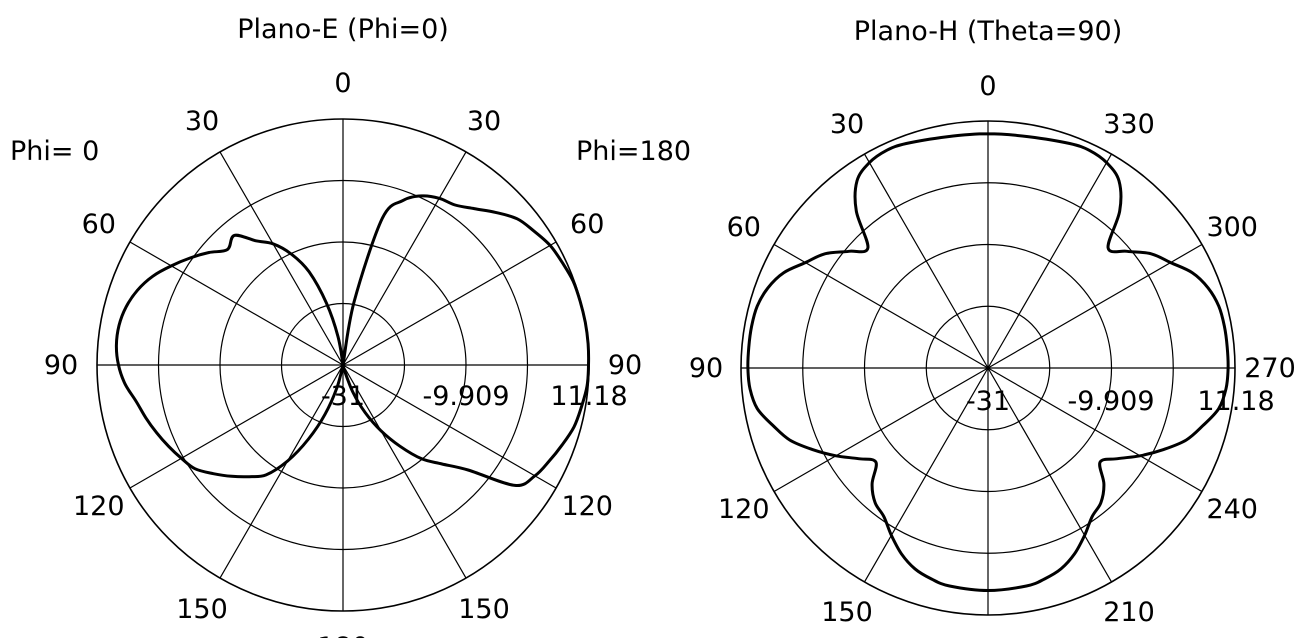 The image size is (1297, 638). I want to click on e-plane-left-side-label: Phi= 0, so click(54, 151).